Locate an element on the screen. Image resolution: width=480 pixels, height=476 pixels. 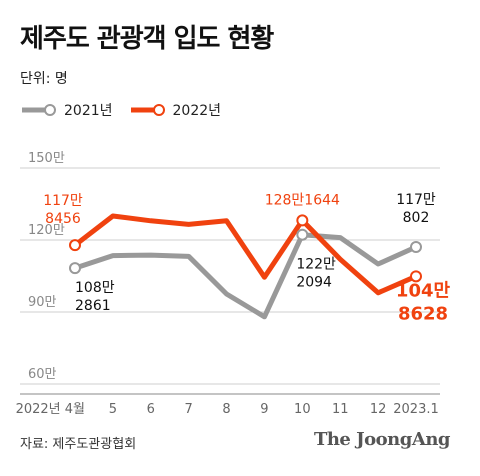
x-tick-label: 6 is located at coordinates (151, 409).